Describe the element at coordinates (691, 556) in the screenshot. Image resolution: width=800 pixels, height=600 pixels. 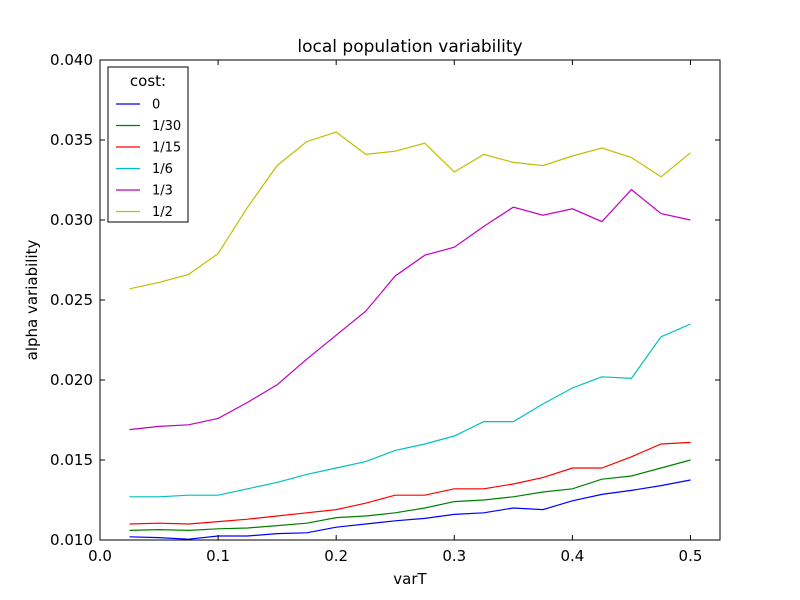
I see `x-tick-label: 0.5` at that location.